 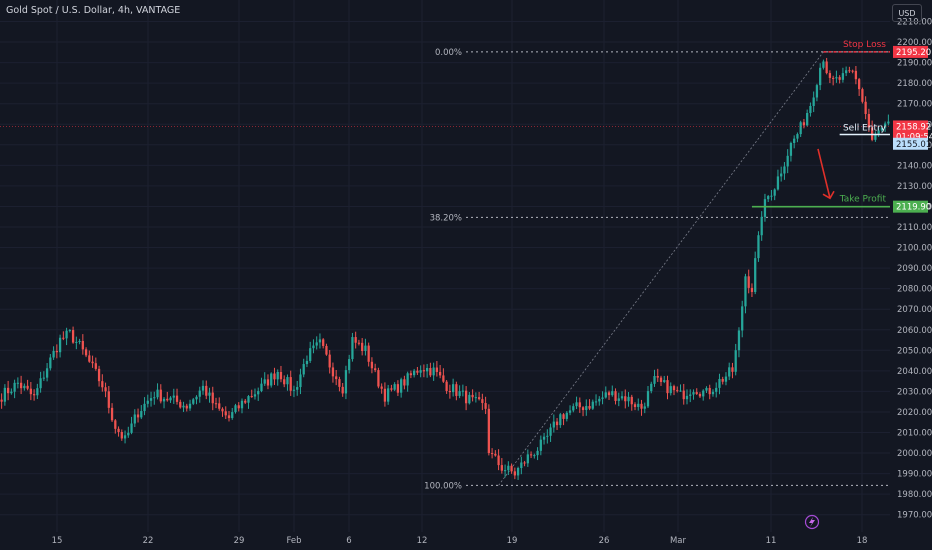 I want to click on x-tick-label: 15, so click(x=57, y=541).